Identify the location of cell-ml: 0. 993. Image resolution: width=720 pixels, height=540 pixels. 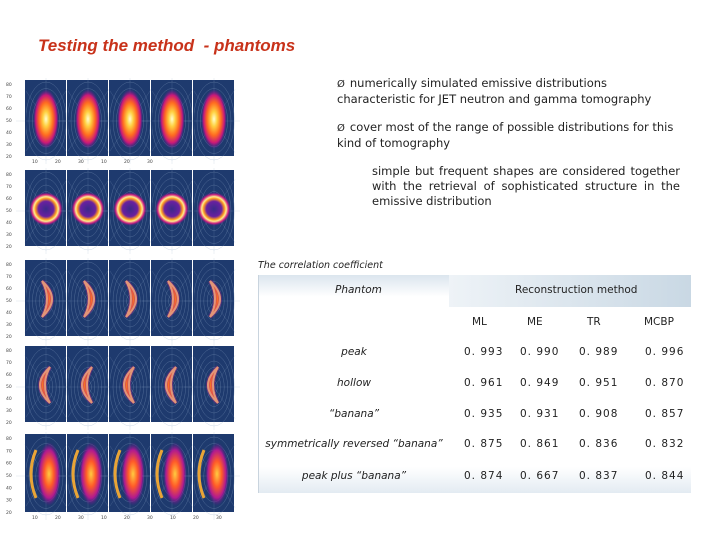
(484, 352).